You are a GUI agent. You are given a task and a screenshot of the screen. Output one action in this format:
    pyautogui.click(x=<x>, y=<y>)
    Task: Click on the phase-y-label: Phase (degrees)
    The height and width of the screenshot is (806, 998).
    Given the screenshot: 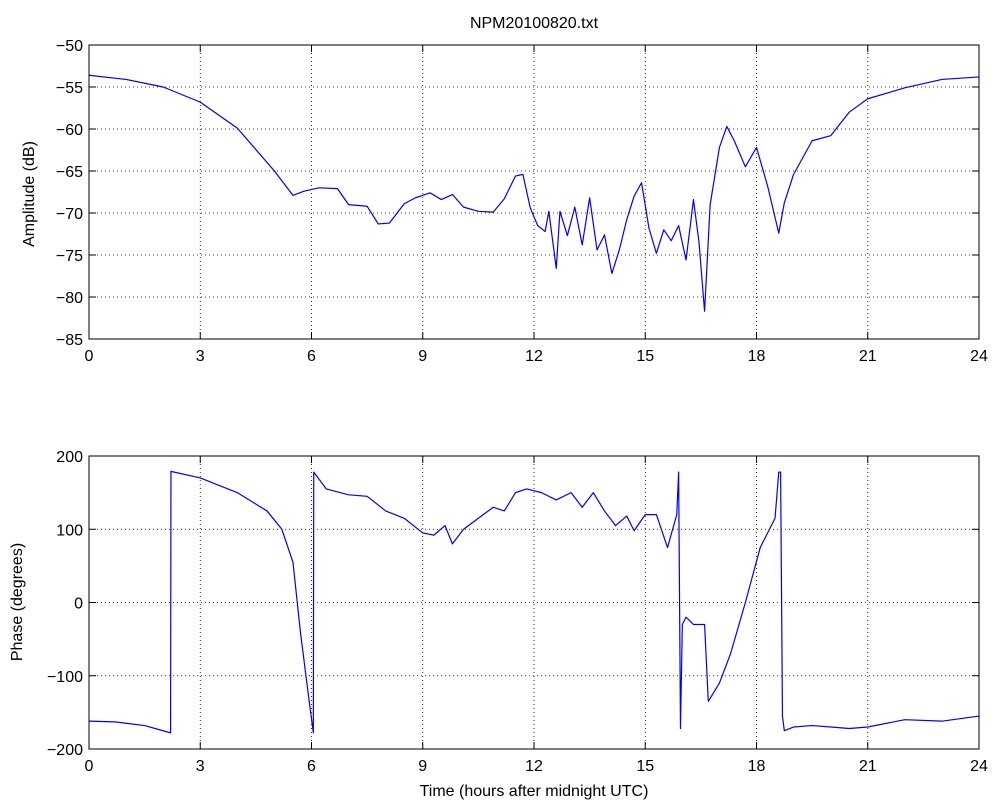 What is the action you would take?
    pyautogui.click(x=17, y=602)
    